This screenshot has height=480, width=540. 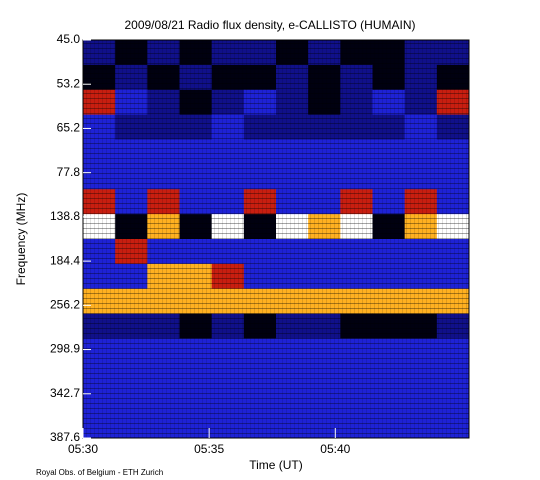 I want to click on y-tick-label: 256.2, so click(x=65, y=305).